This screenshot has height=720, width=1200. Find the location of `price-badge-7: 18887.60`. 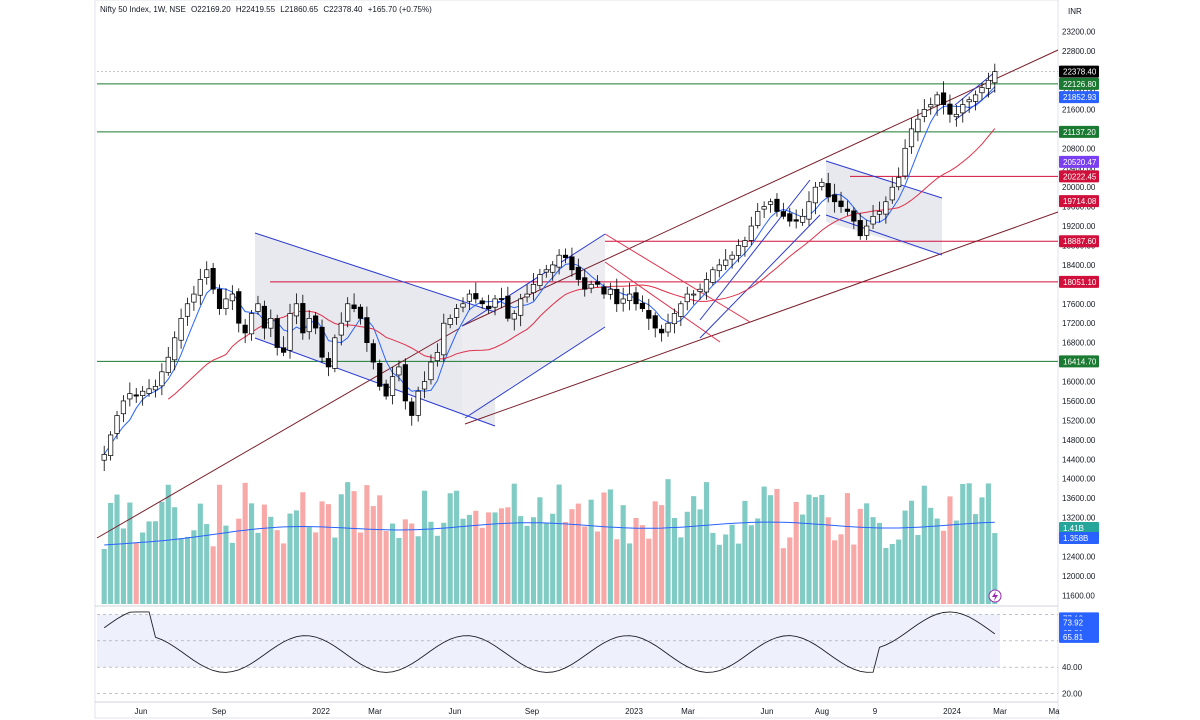

price-badge-7: 18887.60 is located at coordinates (1079, 241).